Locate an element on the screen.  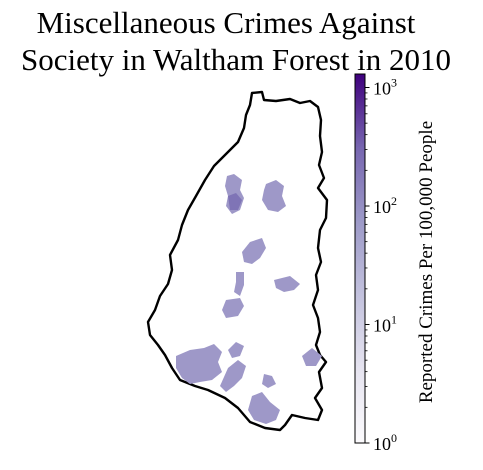
colorbar-label: Reported Crimes Per 100,000 People is located at coordinates (426, 262).